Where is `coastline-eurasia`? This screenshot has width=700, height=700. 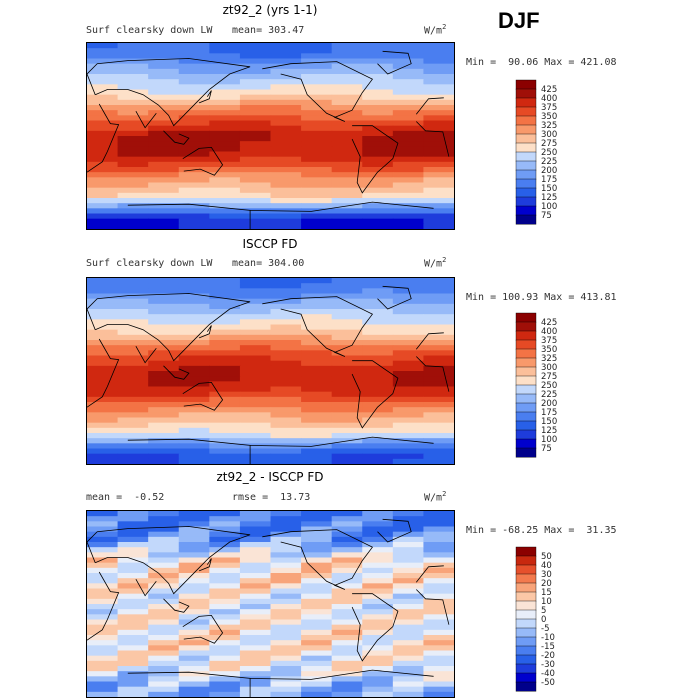
coastline-eurasia is located at coordinates (169, 92).